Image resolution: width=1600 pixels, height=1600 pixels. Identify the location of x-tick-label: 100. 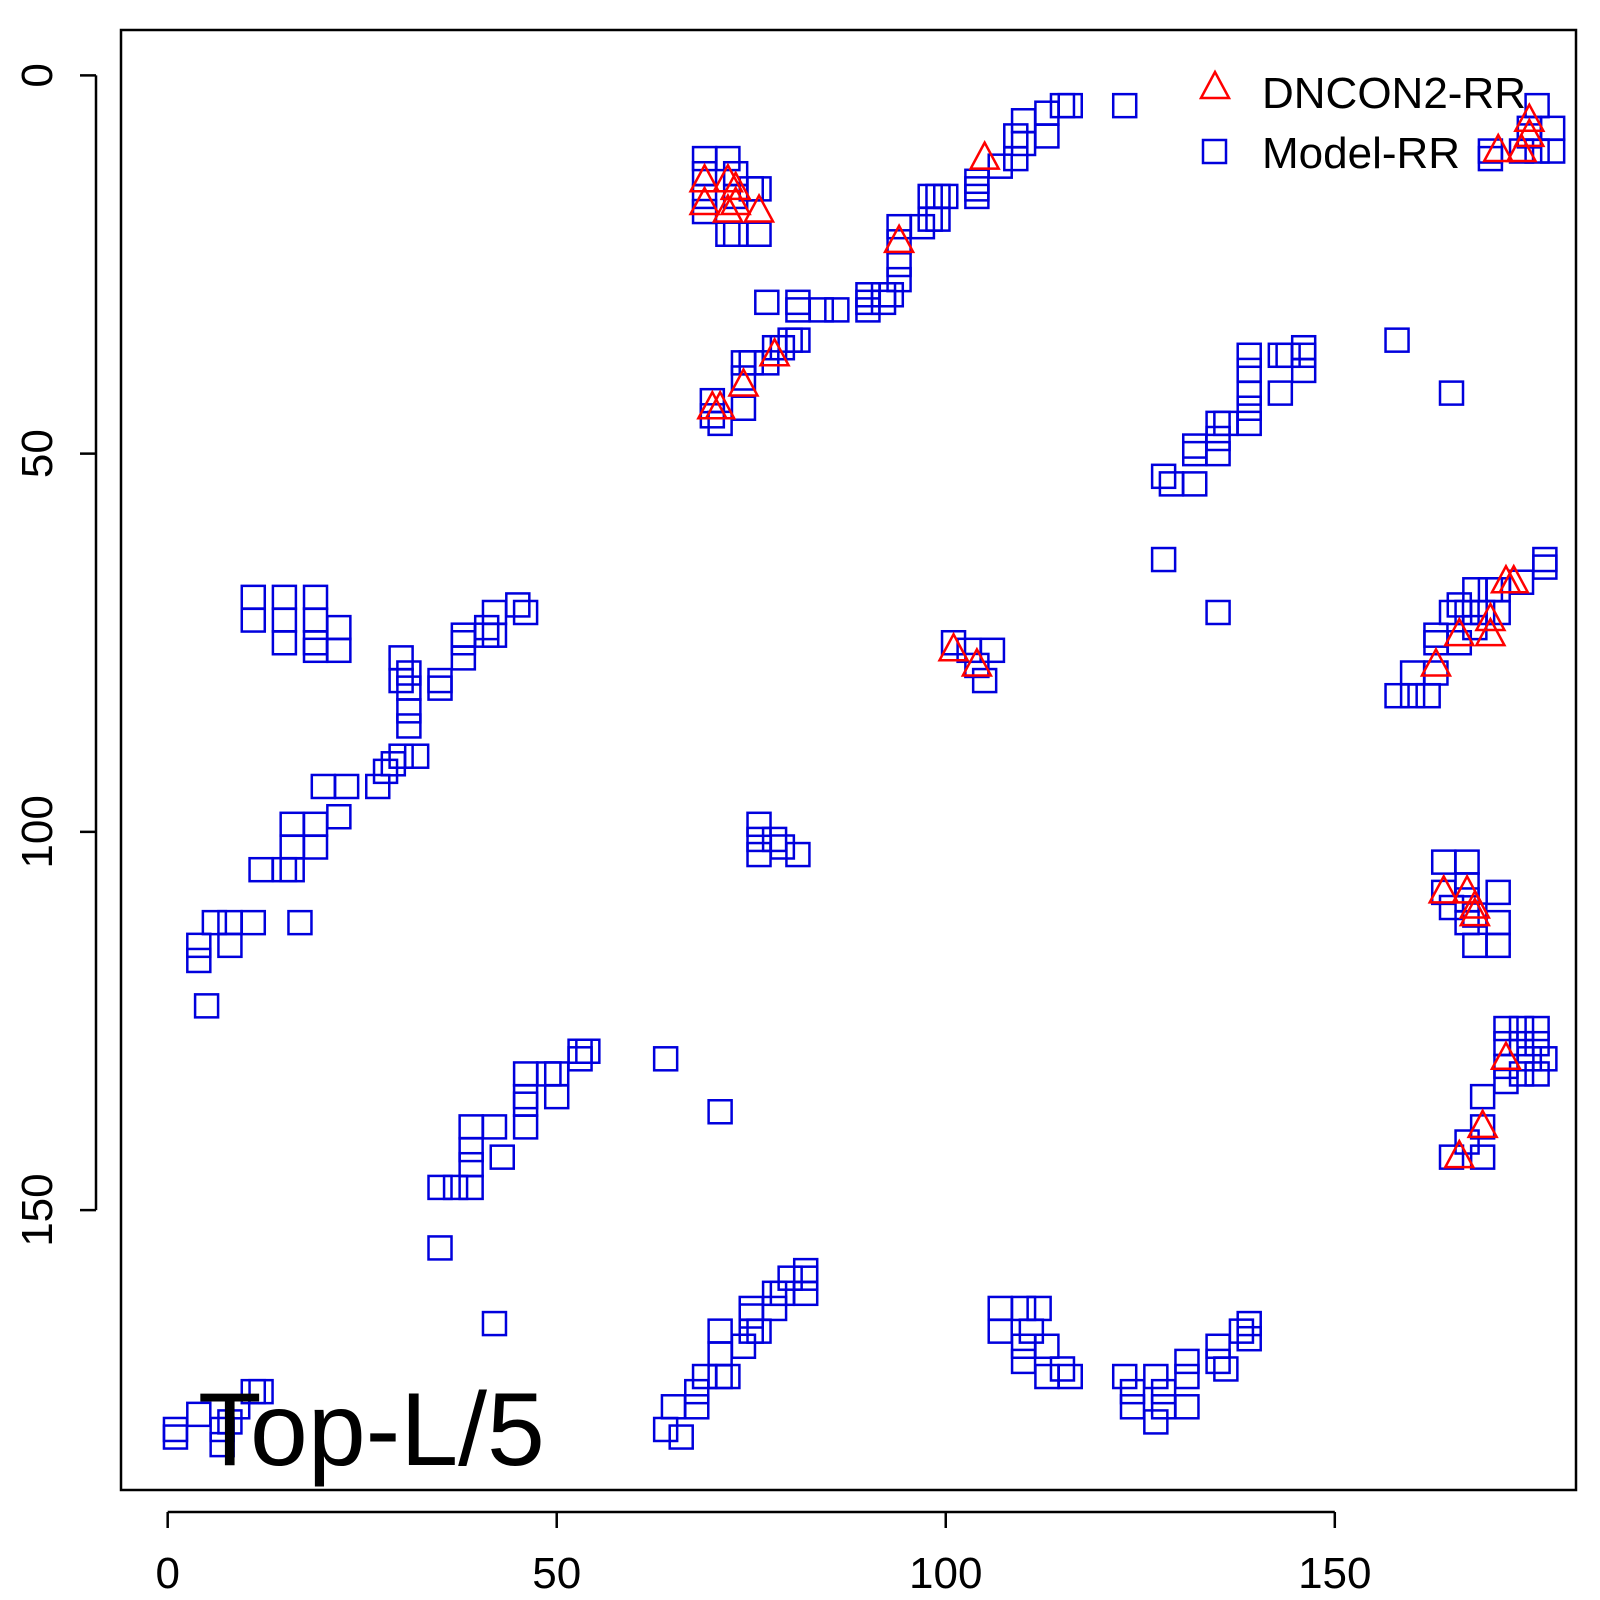
(945, 1573).